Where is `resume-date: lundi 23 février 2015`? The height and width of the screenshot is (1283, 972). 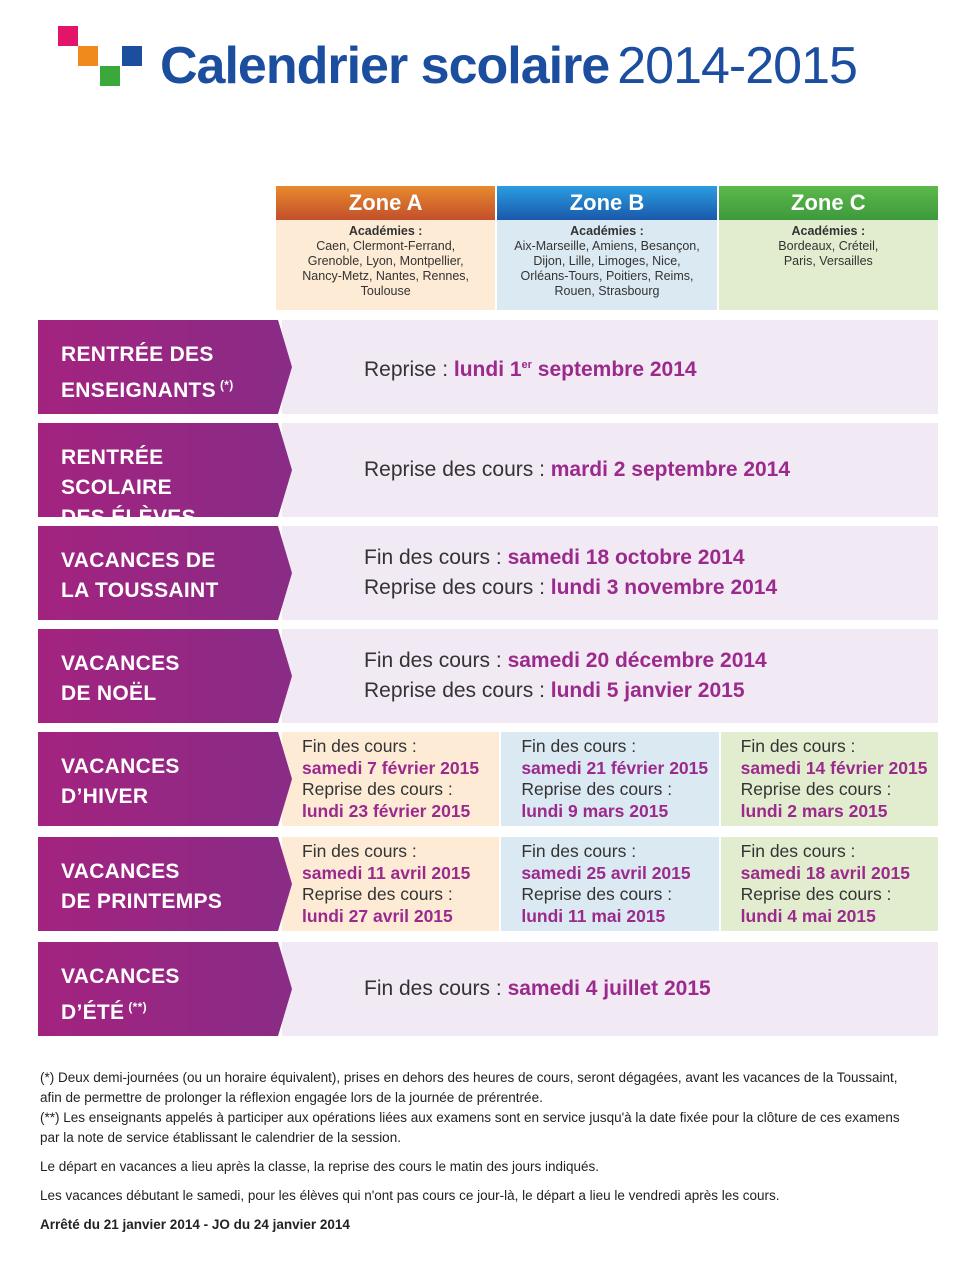
resume-date: lundi 23 février 2015 is located at coordinates (386, 810).